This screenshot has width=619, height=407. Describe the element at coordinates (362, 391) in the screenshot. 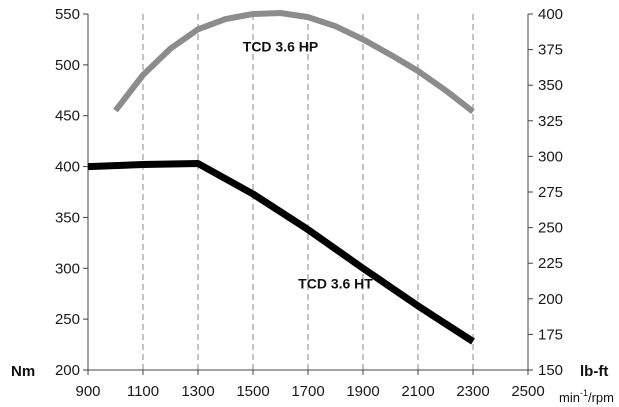

I see `x-tick-label-1900: 1900` at that location.